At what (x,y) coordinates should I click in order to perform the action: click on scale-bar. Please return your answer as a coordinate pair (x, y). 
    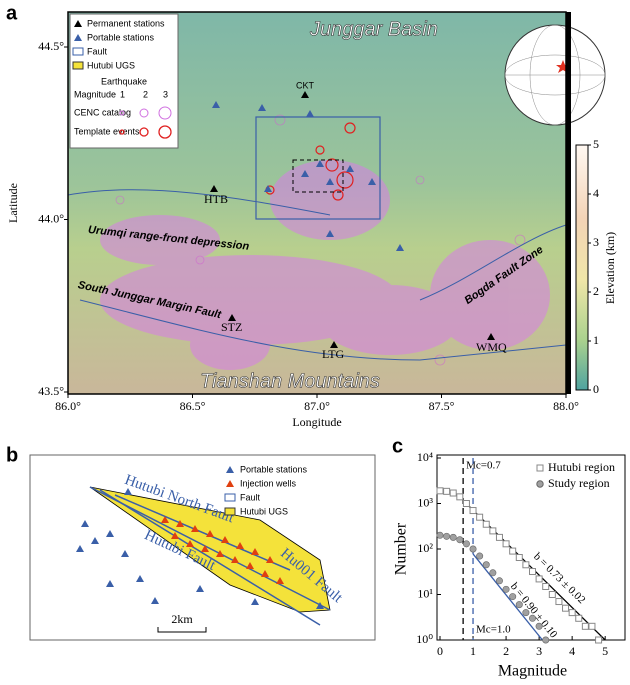
    Looking at the image, I should click on (182, 630).